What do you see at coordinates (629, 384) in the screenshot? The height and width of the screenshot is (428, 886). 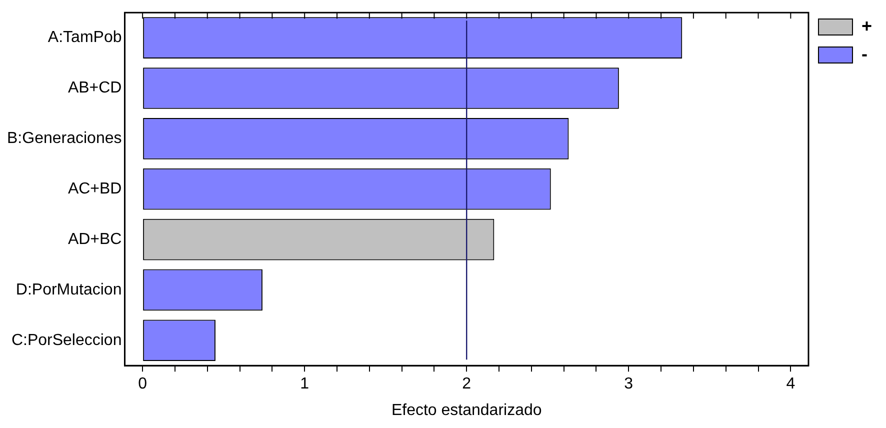 I see `x-tick-label: 3` at bounding box center [629, 384].